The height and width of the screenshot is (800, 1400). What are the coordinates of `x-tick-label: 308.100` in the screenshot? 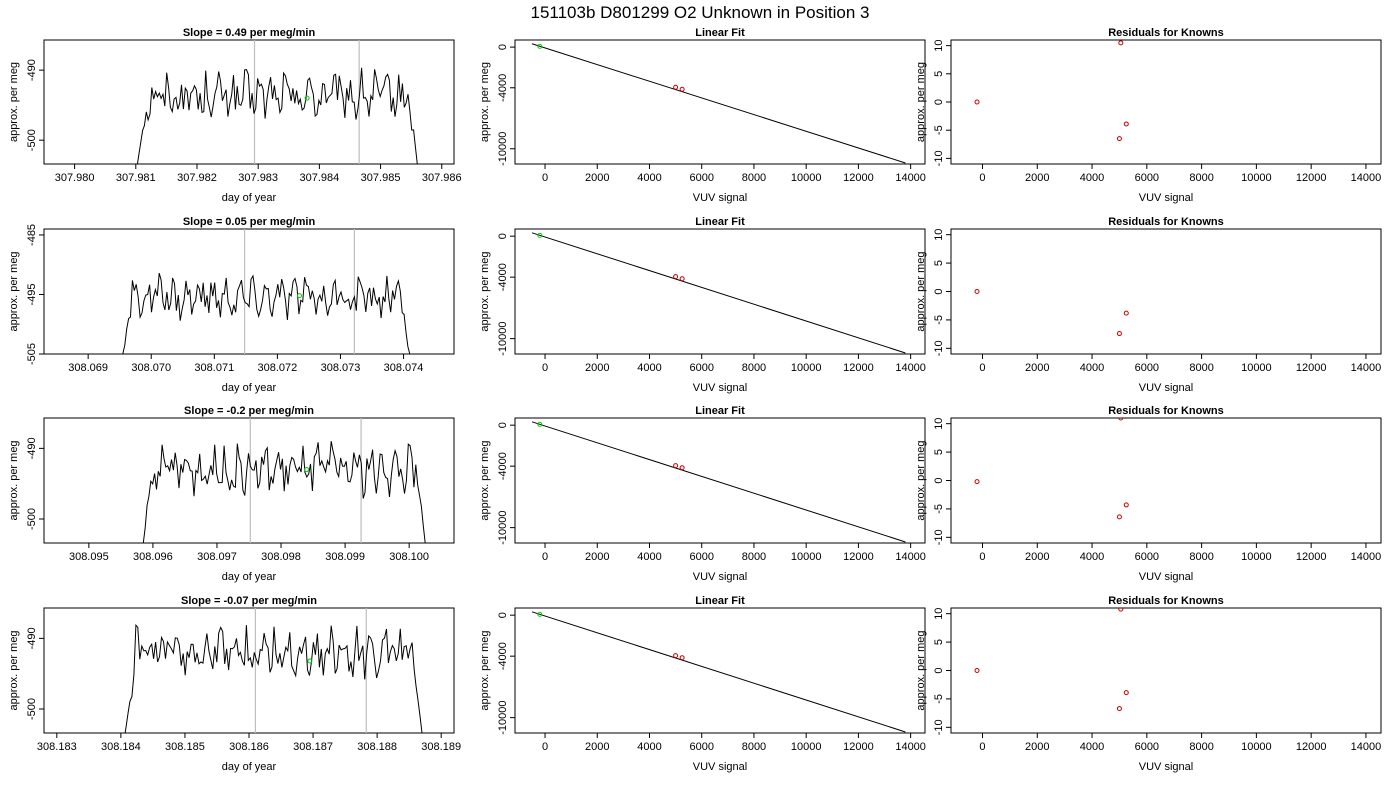 It's located at (409, 557).